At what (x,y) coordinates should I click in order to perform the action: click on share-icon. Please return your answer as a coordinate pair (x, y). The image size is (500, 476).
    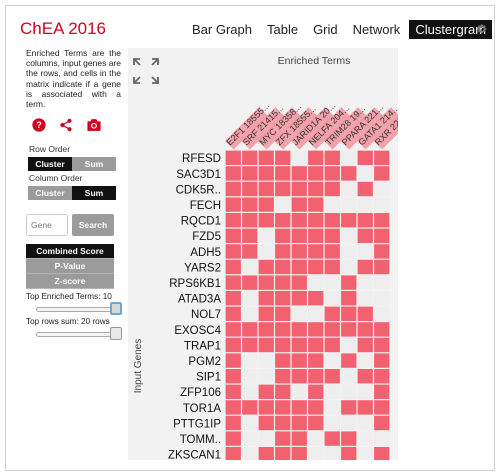
    Looking at the image, I should click on (66, 127).